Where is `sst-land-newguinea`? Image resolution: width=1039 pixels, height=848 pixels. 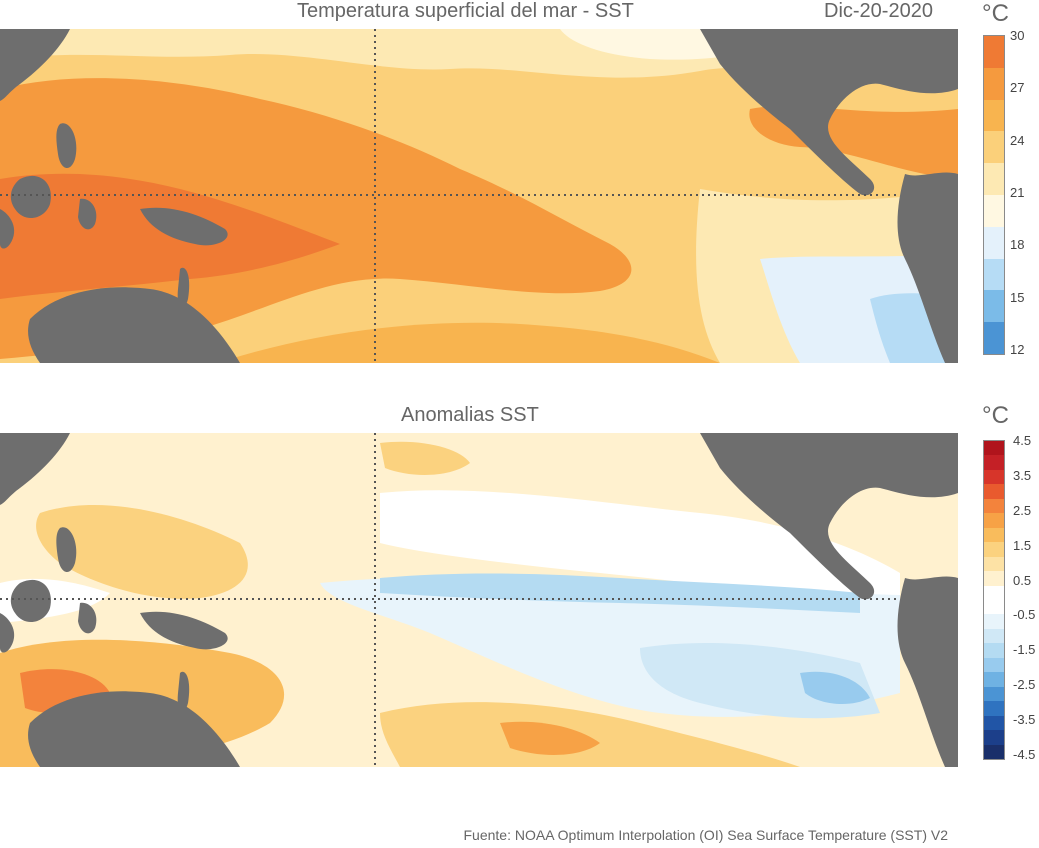 sst-land-newguinea is located at coordinates (184, 226).